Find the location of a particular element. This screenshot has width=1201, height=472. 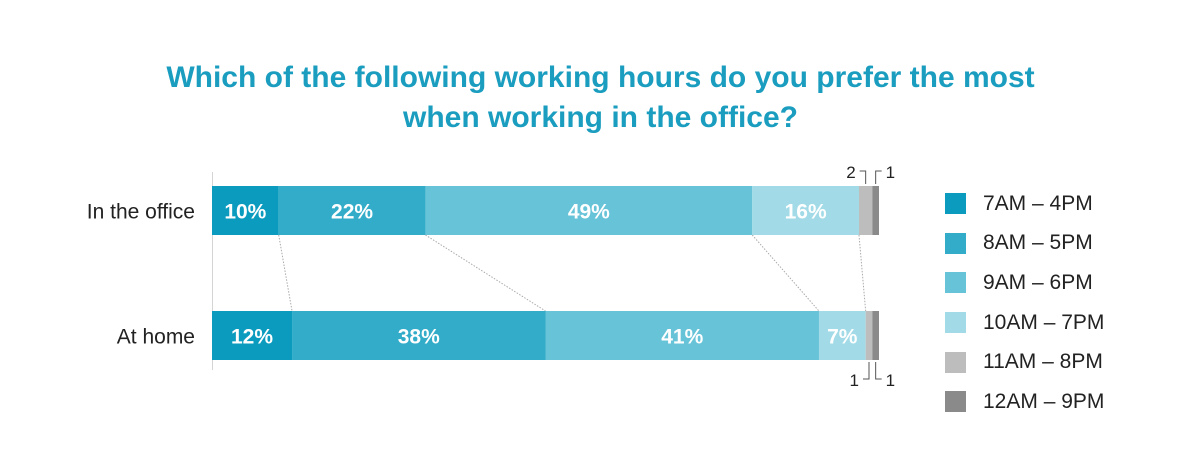

legend-item: 7AM – 4PM is located at coordinates (1024, 204).